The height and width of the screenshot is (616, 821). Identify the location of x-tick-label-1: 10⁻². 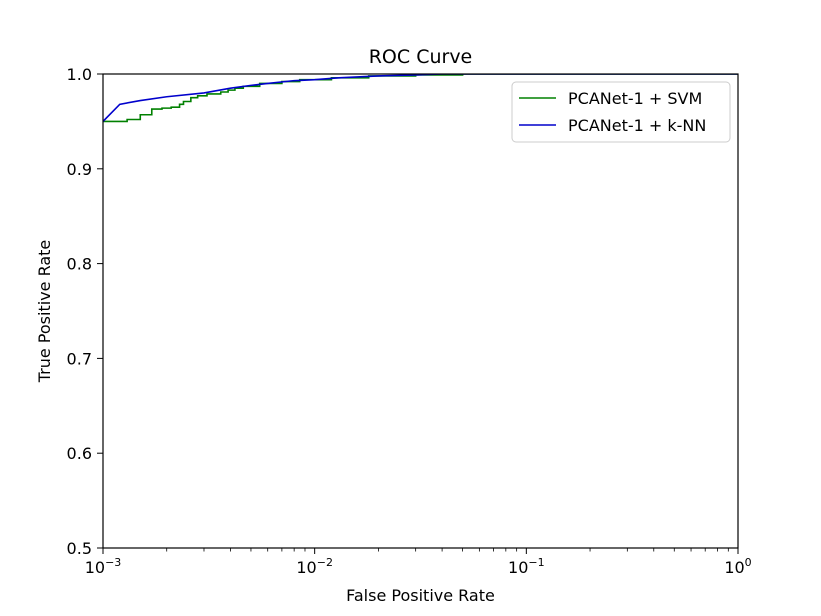
(314, 566).